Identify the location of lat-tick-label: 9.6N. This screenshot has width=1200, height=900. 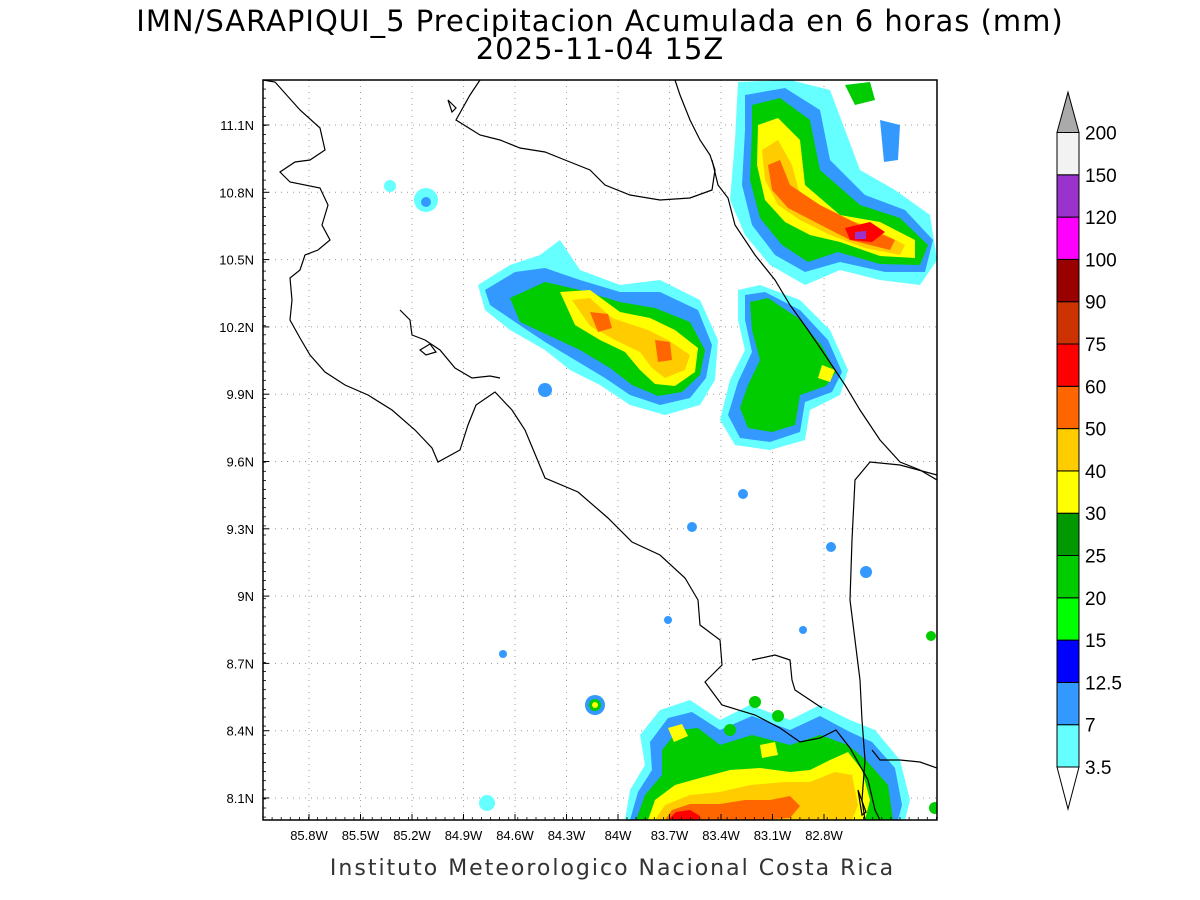
(240, 462).